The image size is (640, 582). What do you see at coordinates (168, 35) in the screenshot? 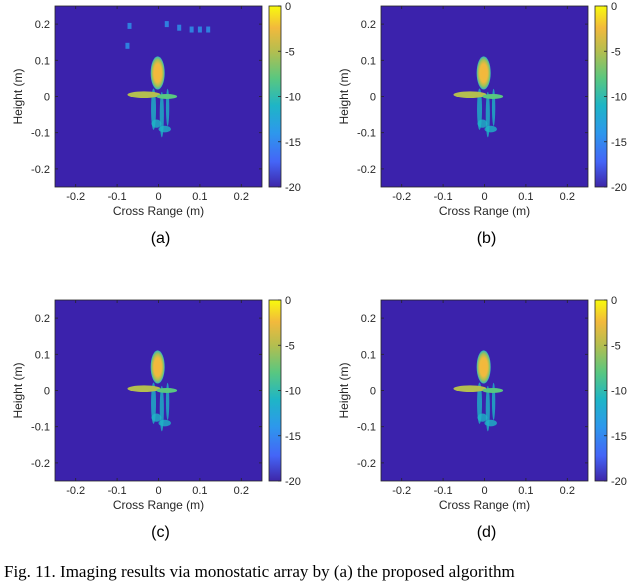
I see `sidelobe-clutter` at bounding box center [168, 35].